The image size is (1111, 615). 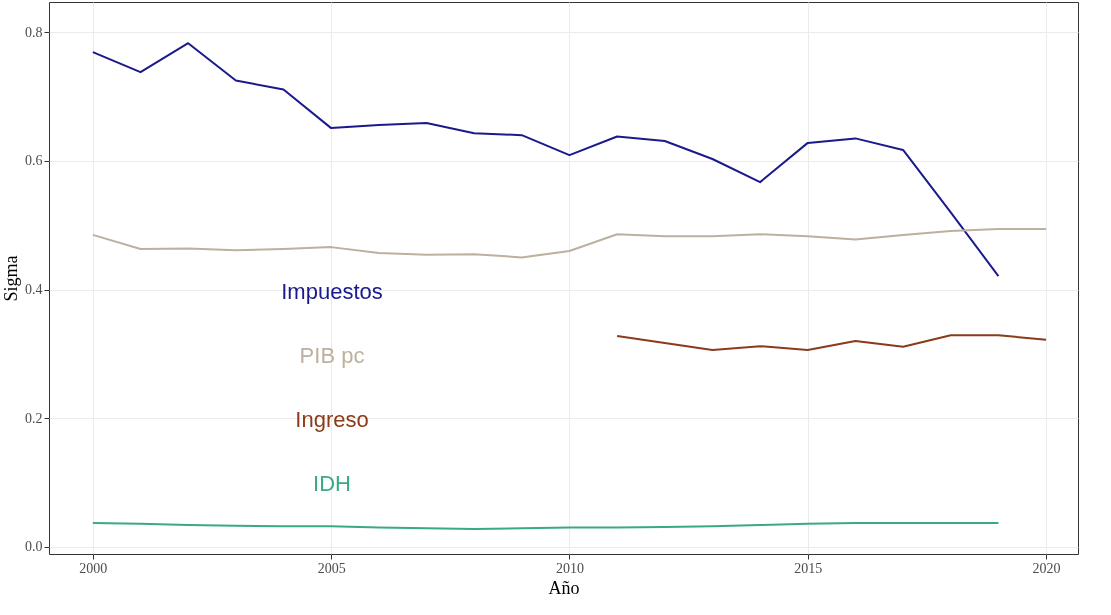 What do you see at coordinates (93, 568) in the screenshot?
I see `x-tick-label: 2000` at bounding box center [93, 568].